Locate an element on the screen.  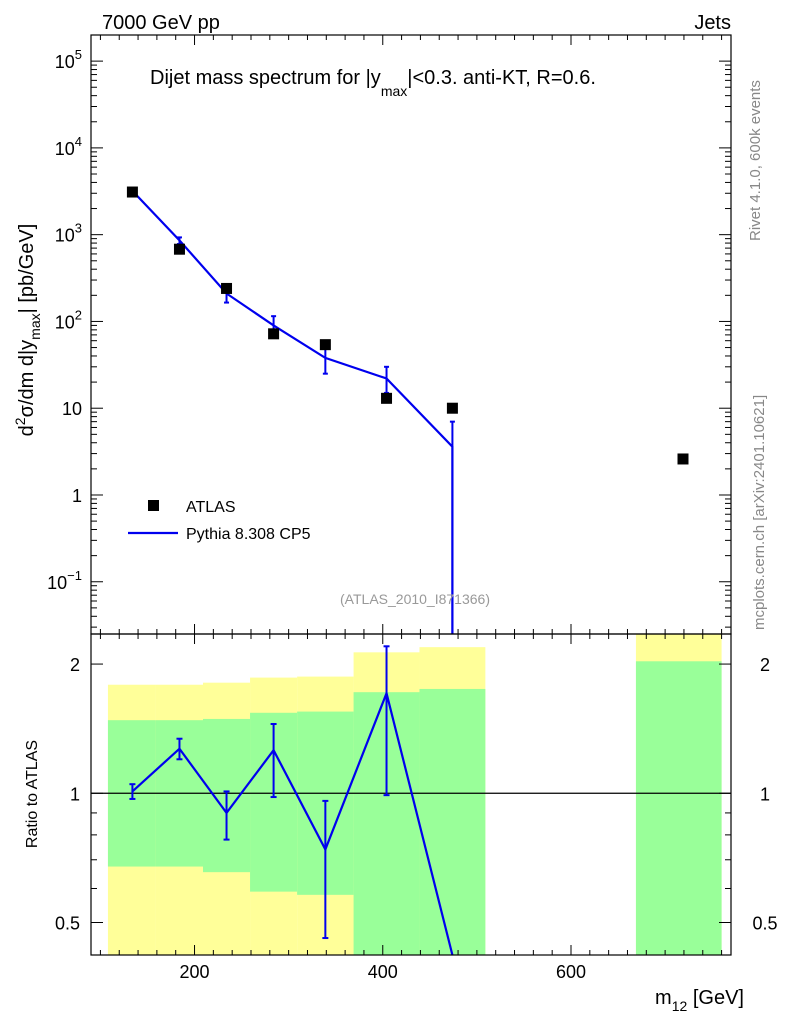
legend-mc-label: Pythia 8.308 CP5 is located at coordinates (248, 534).